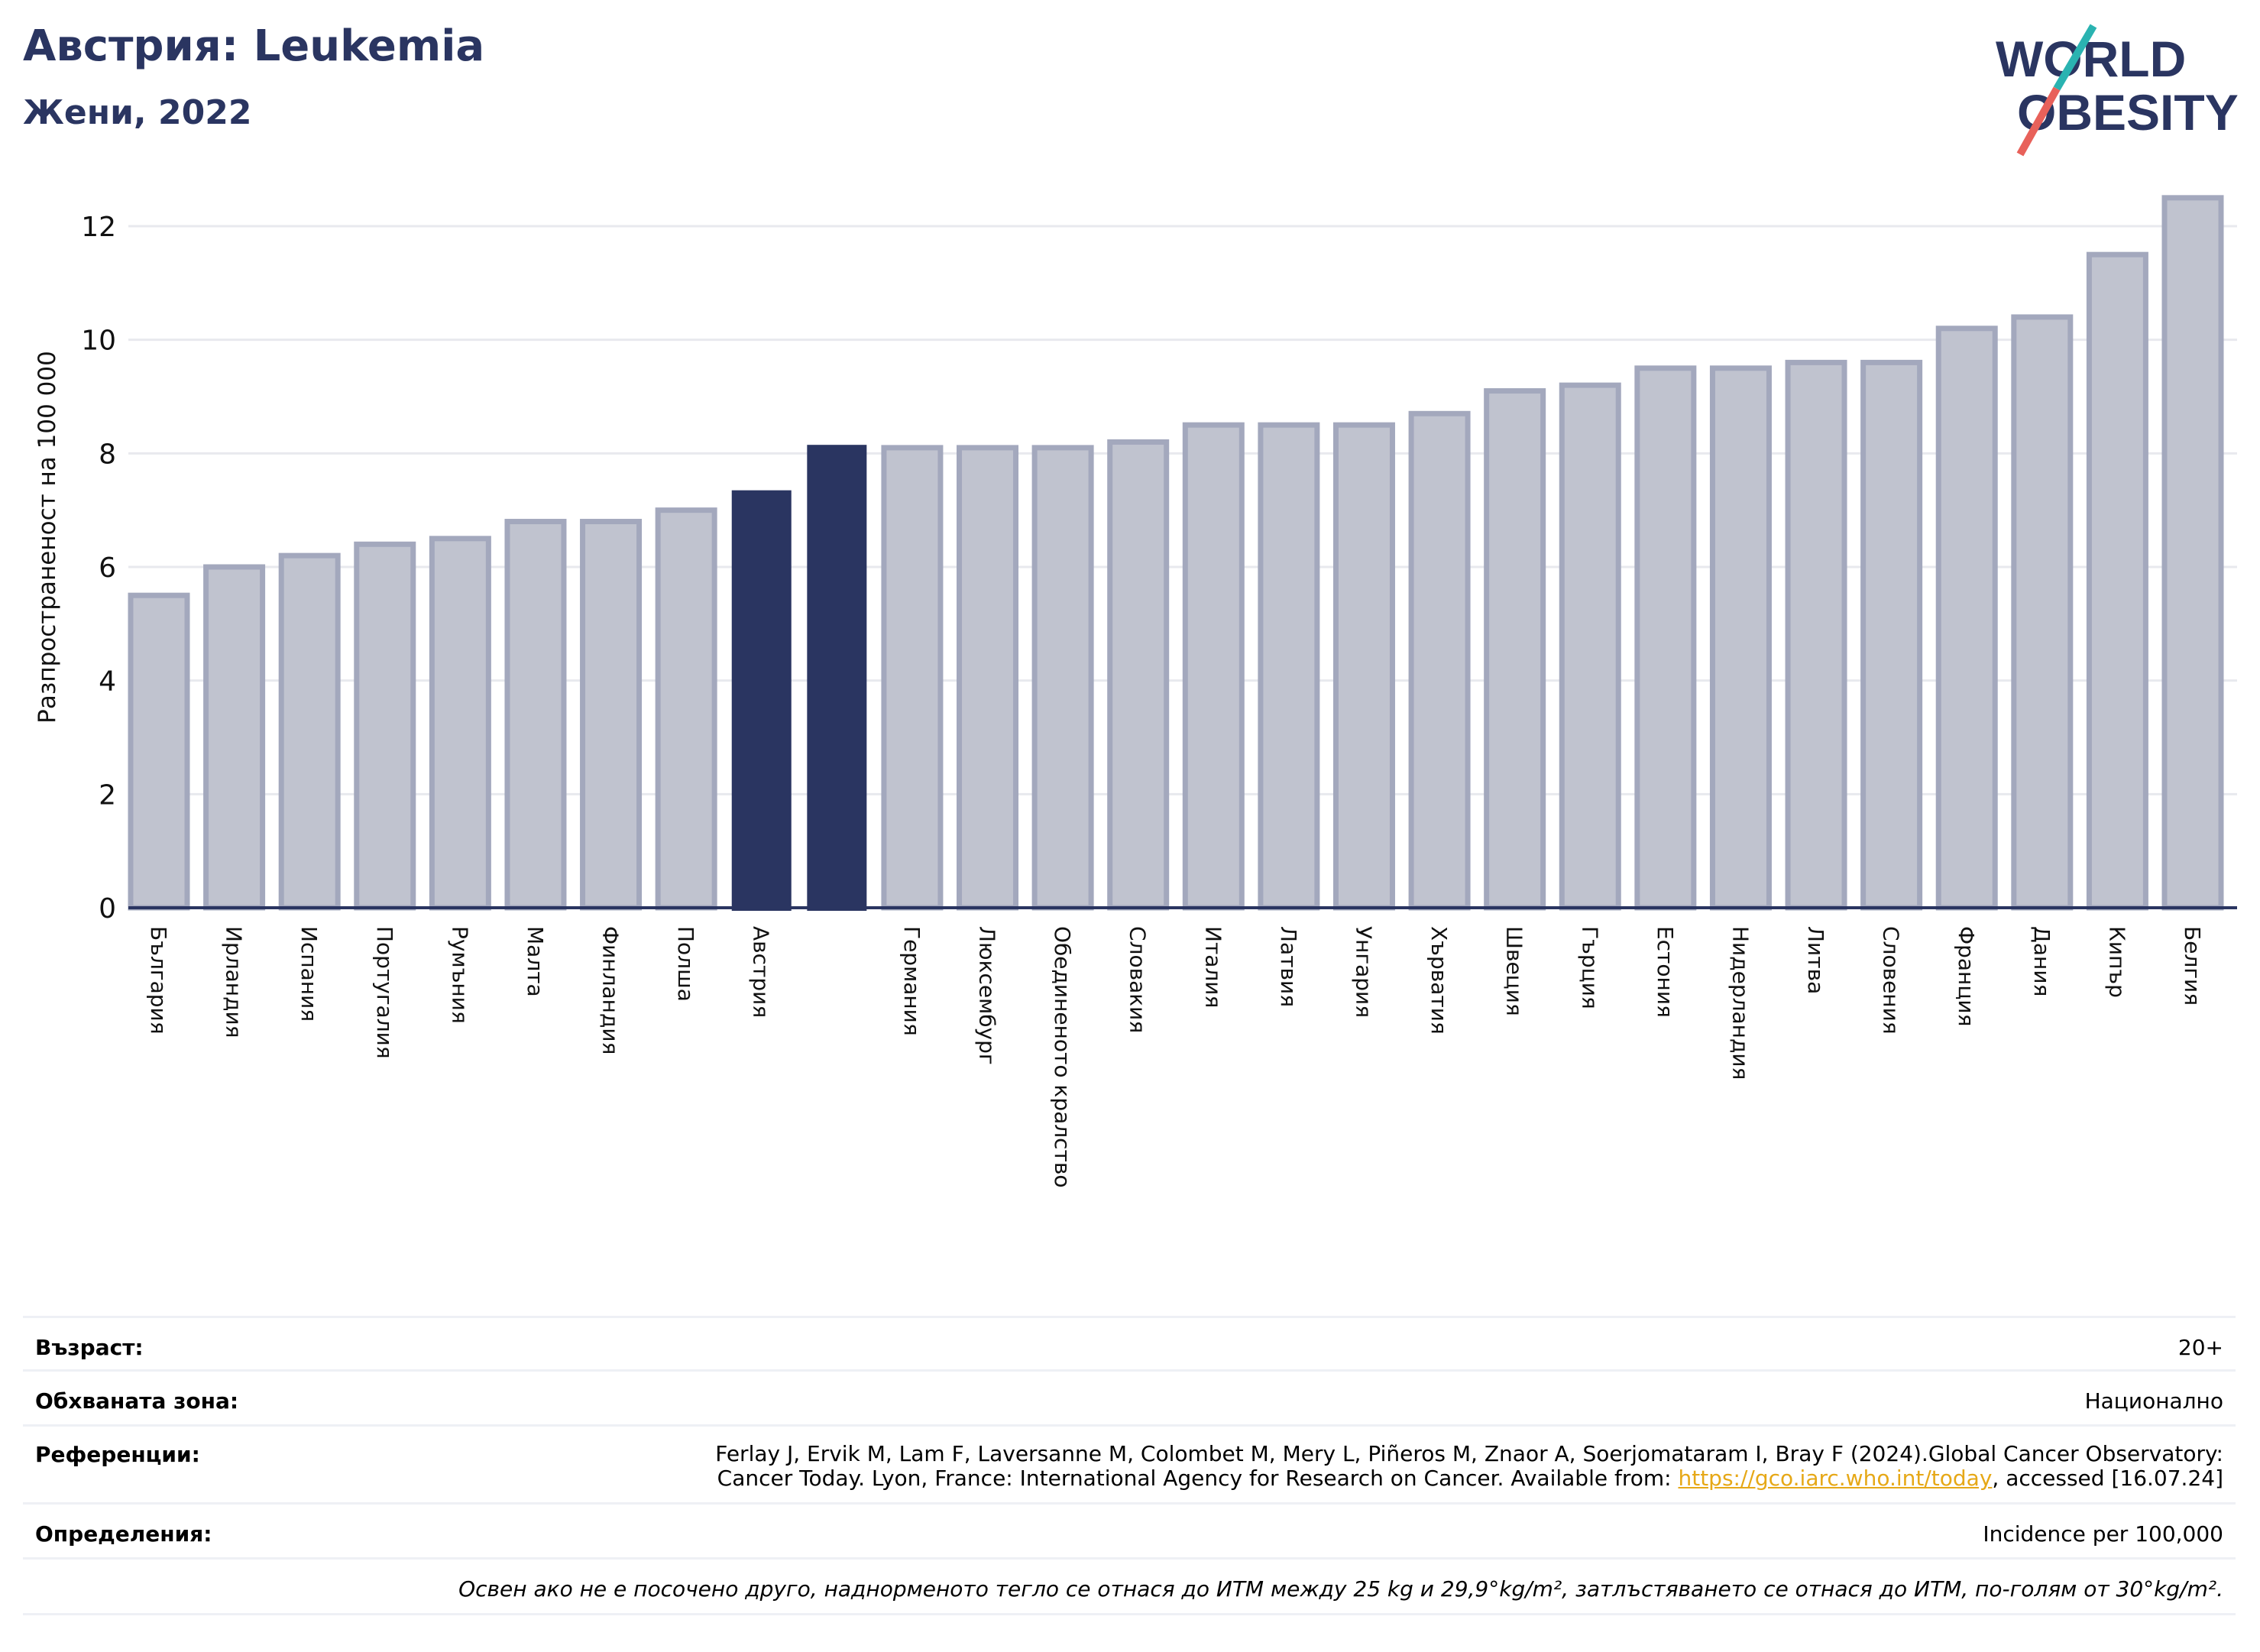  Describe the element at coordinates (137, 112) in the screenshot. I see `chart-subtitle: Жени, 2022` at that location.